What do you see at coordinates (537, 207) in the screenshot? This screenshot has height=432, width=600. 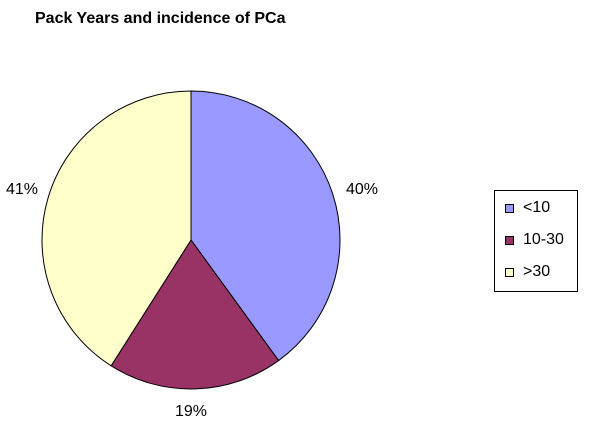 I see `legend-label-lt10: <10` at bounding box center [537, 207].